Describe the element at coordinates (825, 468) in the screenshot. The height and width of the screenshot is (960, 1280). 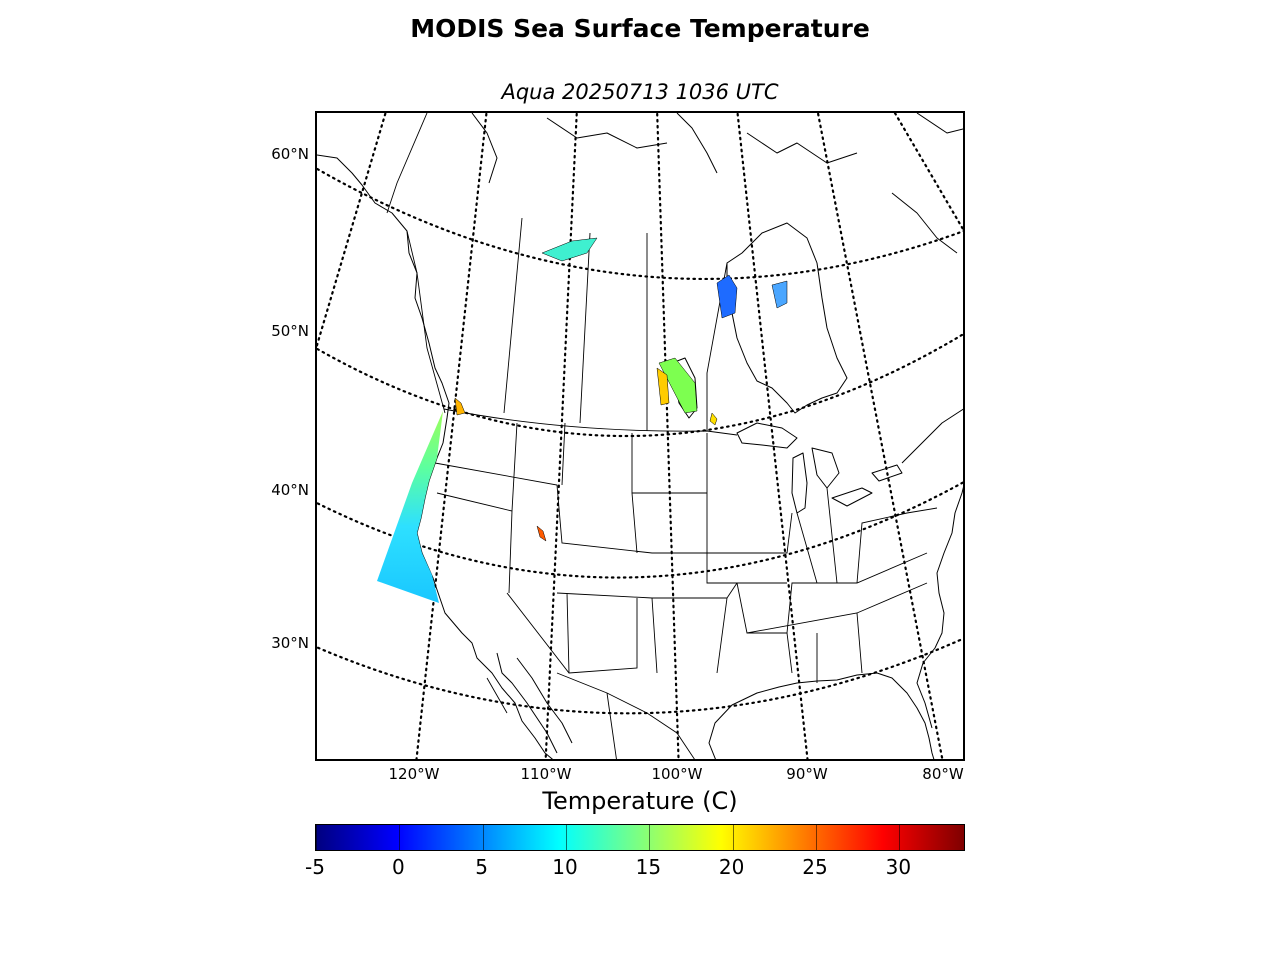
I see `lake-huron` at that location.